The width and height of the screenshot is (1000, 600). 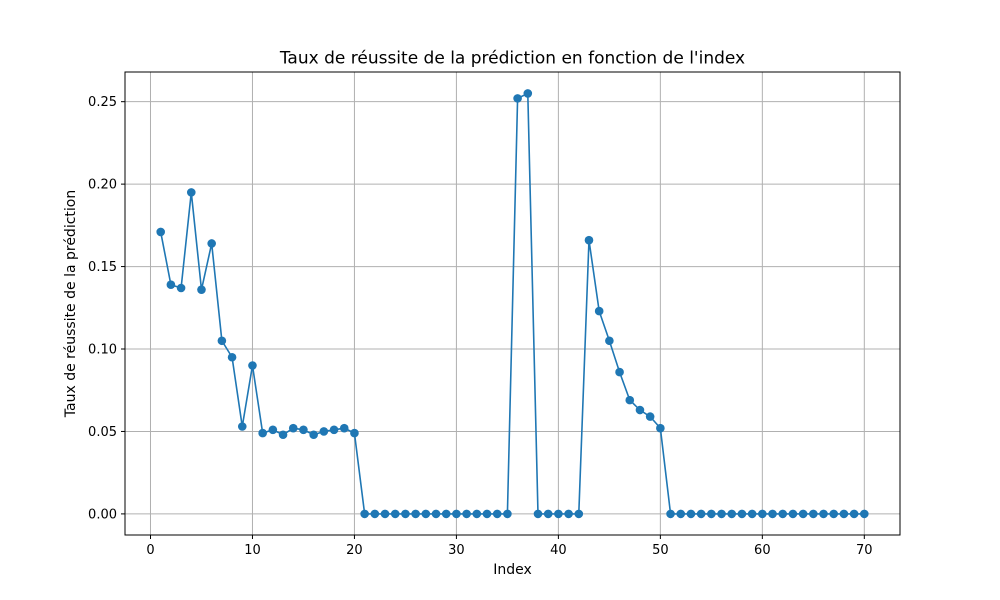 What do you see at coordinates (558, 550) in the screenshot?
I see `x-tick-label: 40` at bounding box center [558, 550].